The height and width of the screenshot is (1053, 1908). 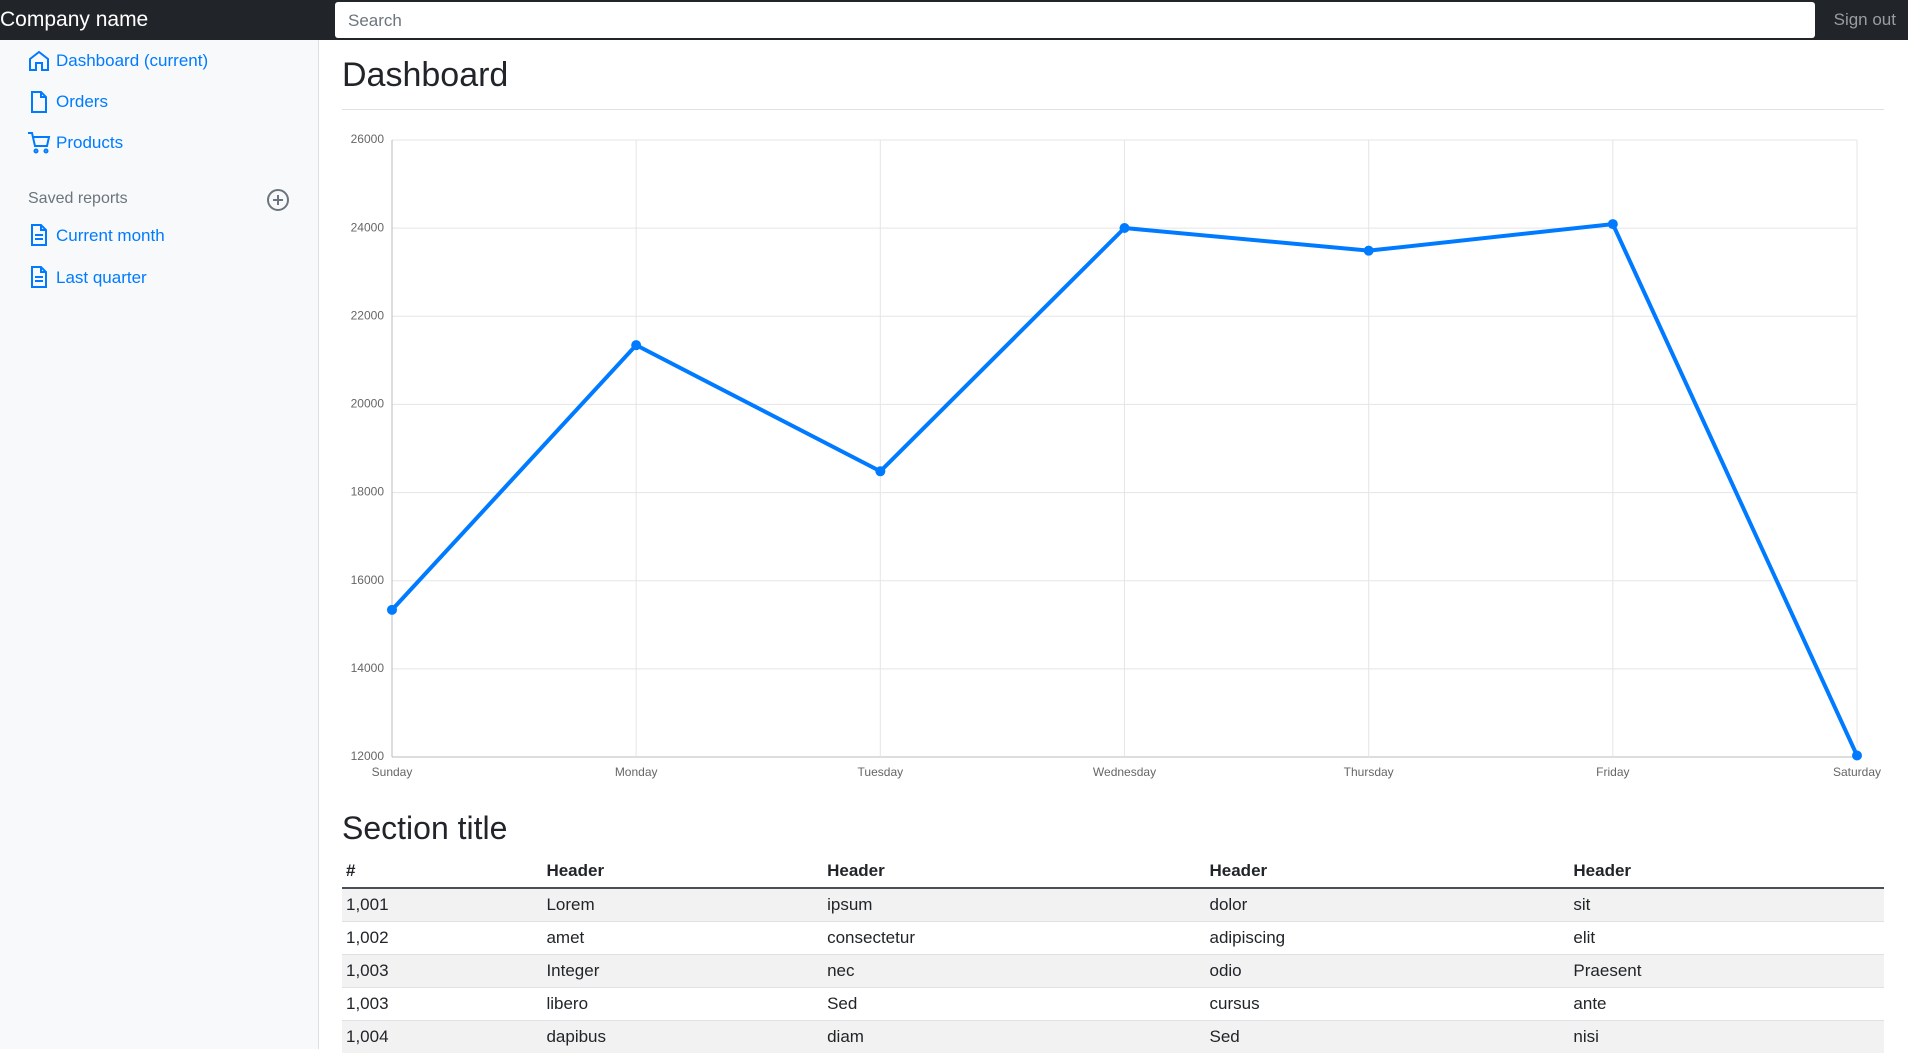 What do you see at coordinates (82, 102) in the screenshot?
I see `nav-link: Orders` at bounding box center [82, 102].